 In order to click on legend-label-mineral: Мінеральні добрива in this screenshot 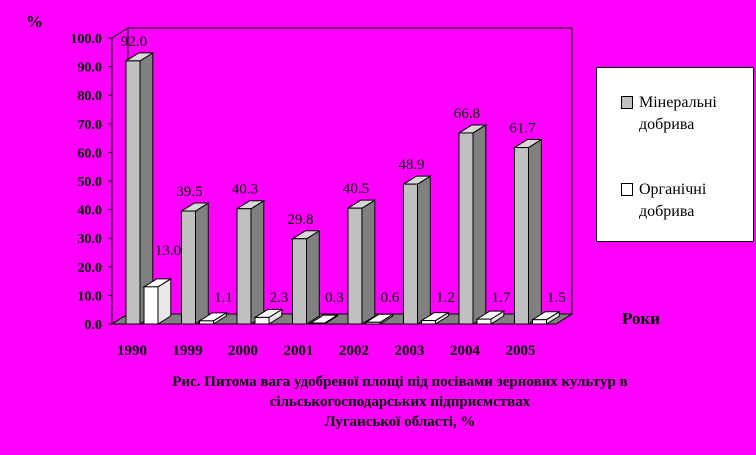, I will do `click(678, 113)`.